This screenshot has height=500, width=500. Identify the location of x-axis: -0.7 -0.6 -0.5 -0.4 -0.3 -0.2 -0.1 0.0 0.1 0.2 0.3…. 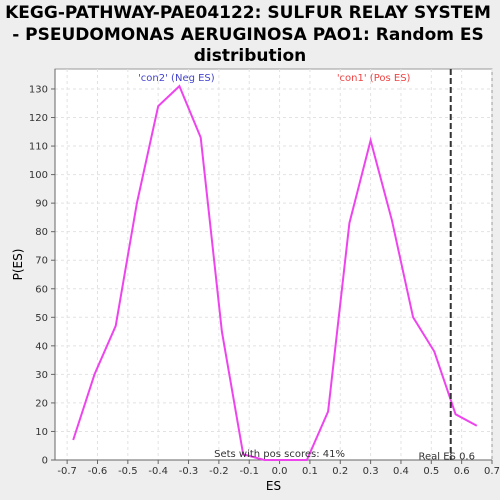
(277, 468).